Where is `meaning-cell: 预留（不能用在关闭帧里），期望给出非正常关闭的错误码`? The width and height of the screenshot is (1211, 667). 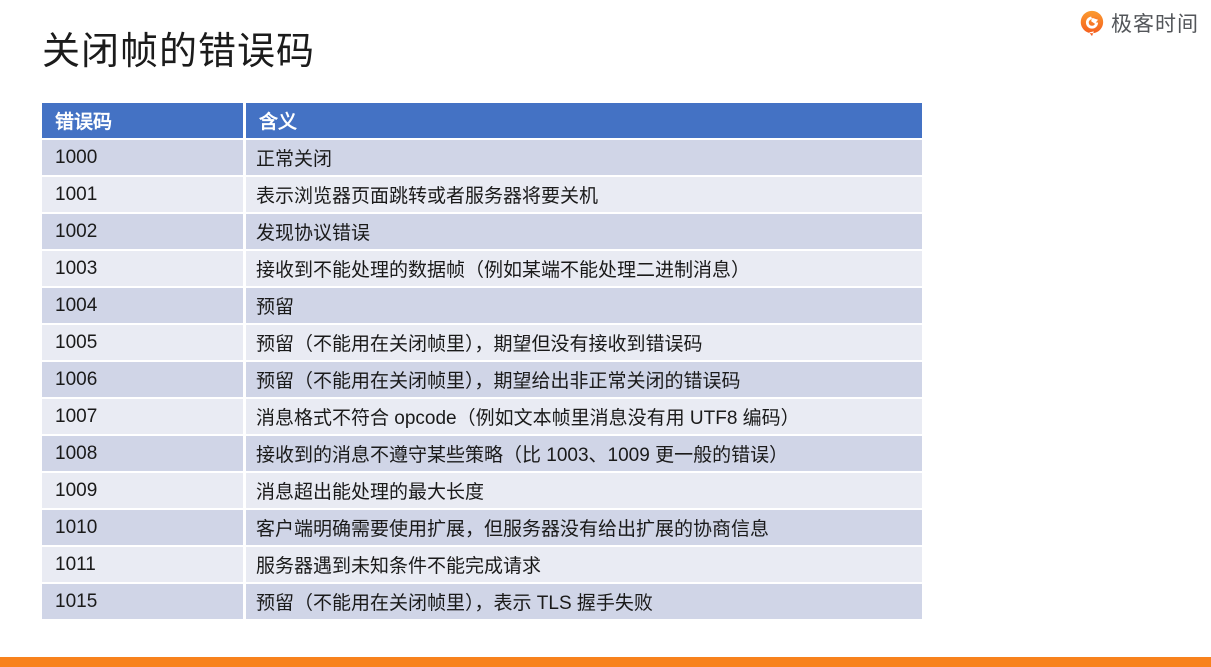 meaning-cell: 预留（不能用在关闭帧里），期望给出非正常关闭的错误码 is located at coordinates (584, 380).